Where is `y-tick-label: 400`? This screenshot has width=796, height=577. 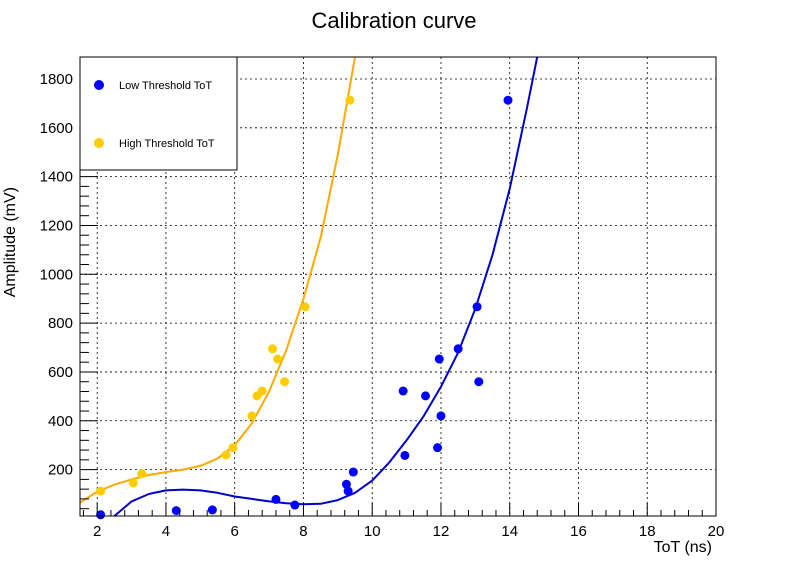 y-tick-label: 400 is located at coordinates (60, 421).